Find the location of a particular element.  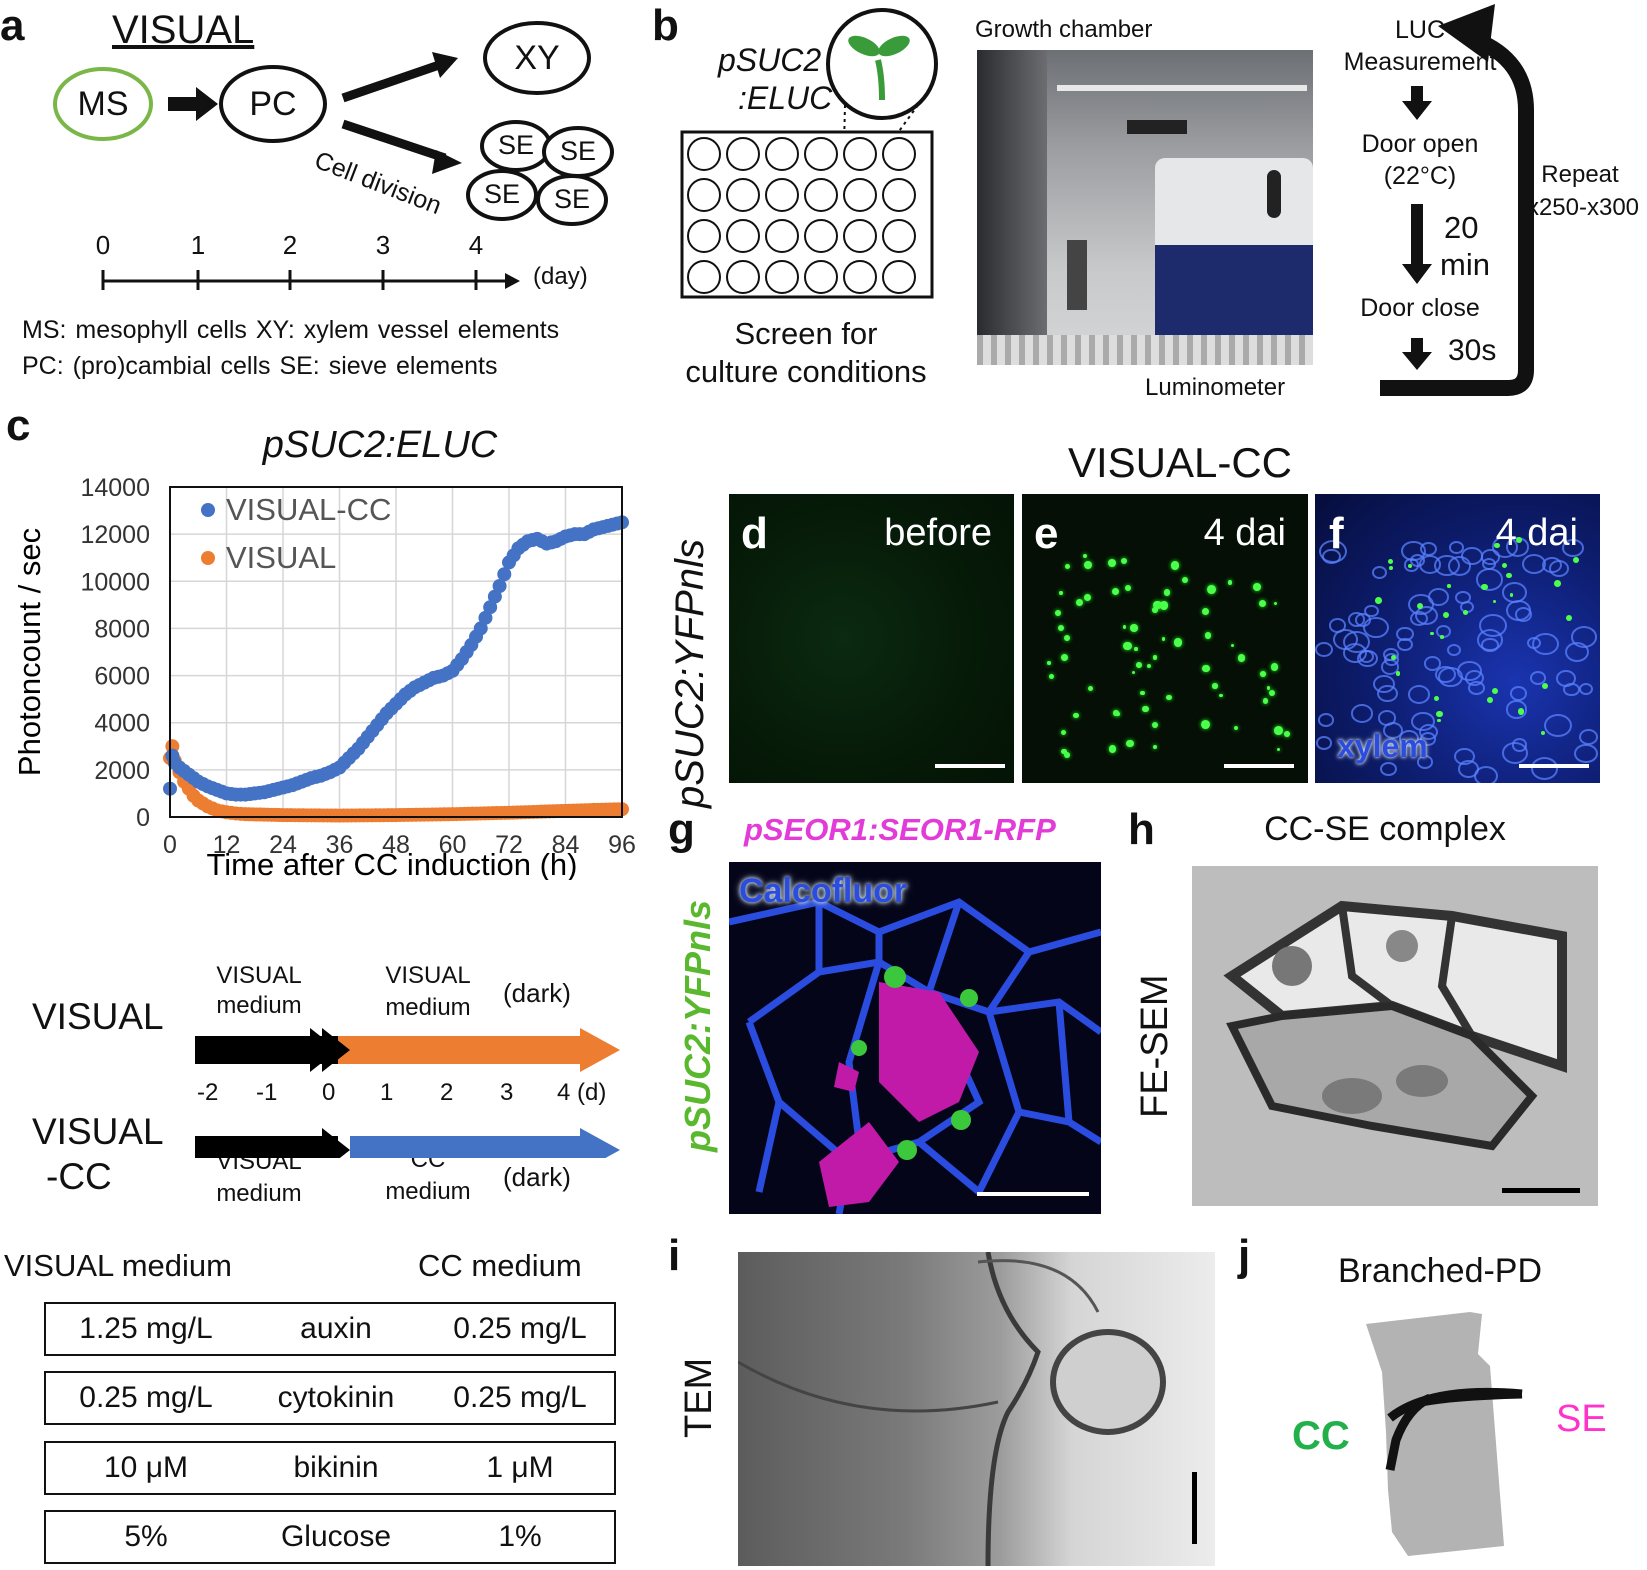

panel-h-side-label: FE-SEM is located at coordinates (1155, 1046).